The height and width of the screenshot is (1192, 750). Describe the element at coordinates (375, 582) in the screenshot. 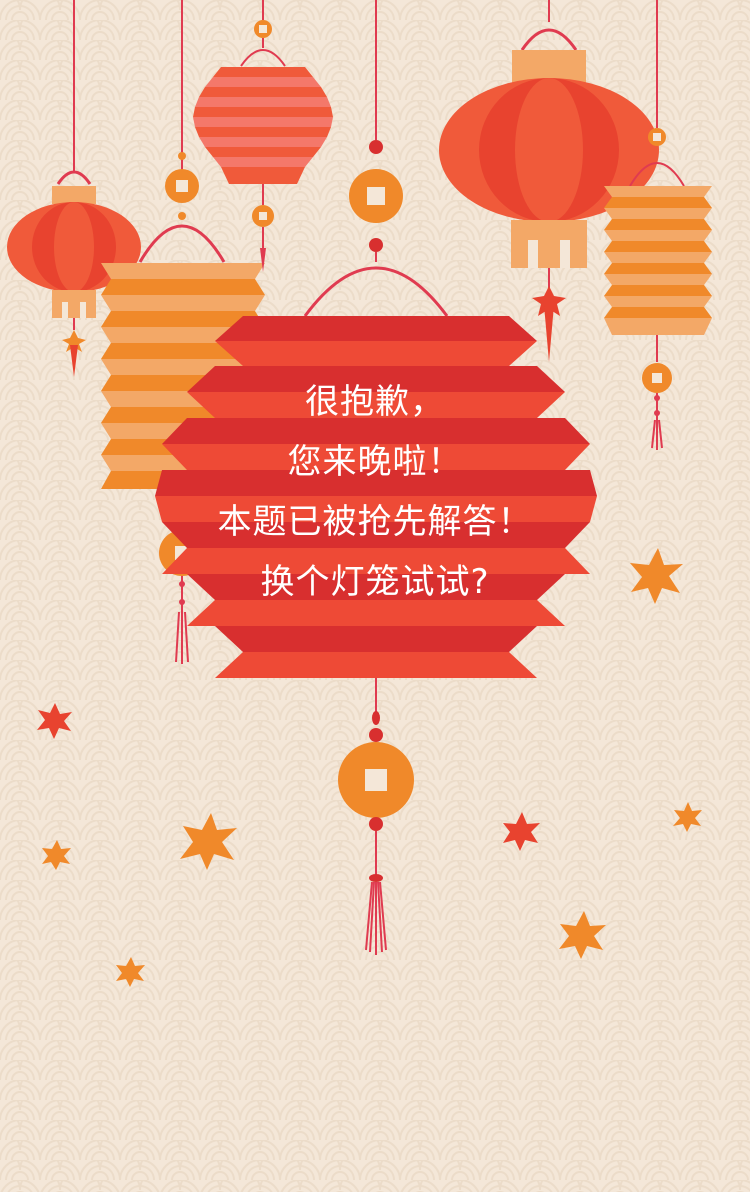

I see `message-line-4: 换个灯笼试试?` at that location.